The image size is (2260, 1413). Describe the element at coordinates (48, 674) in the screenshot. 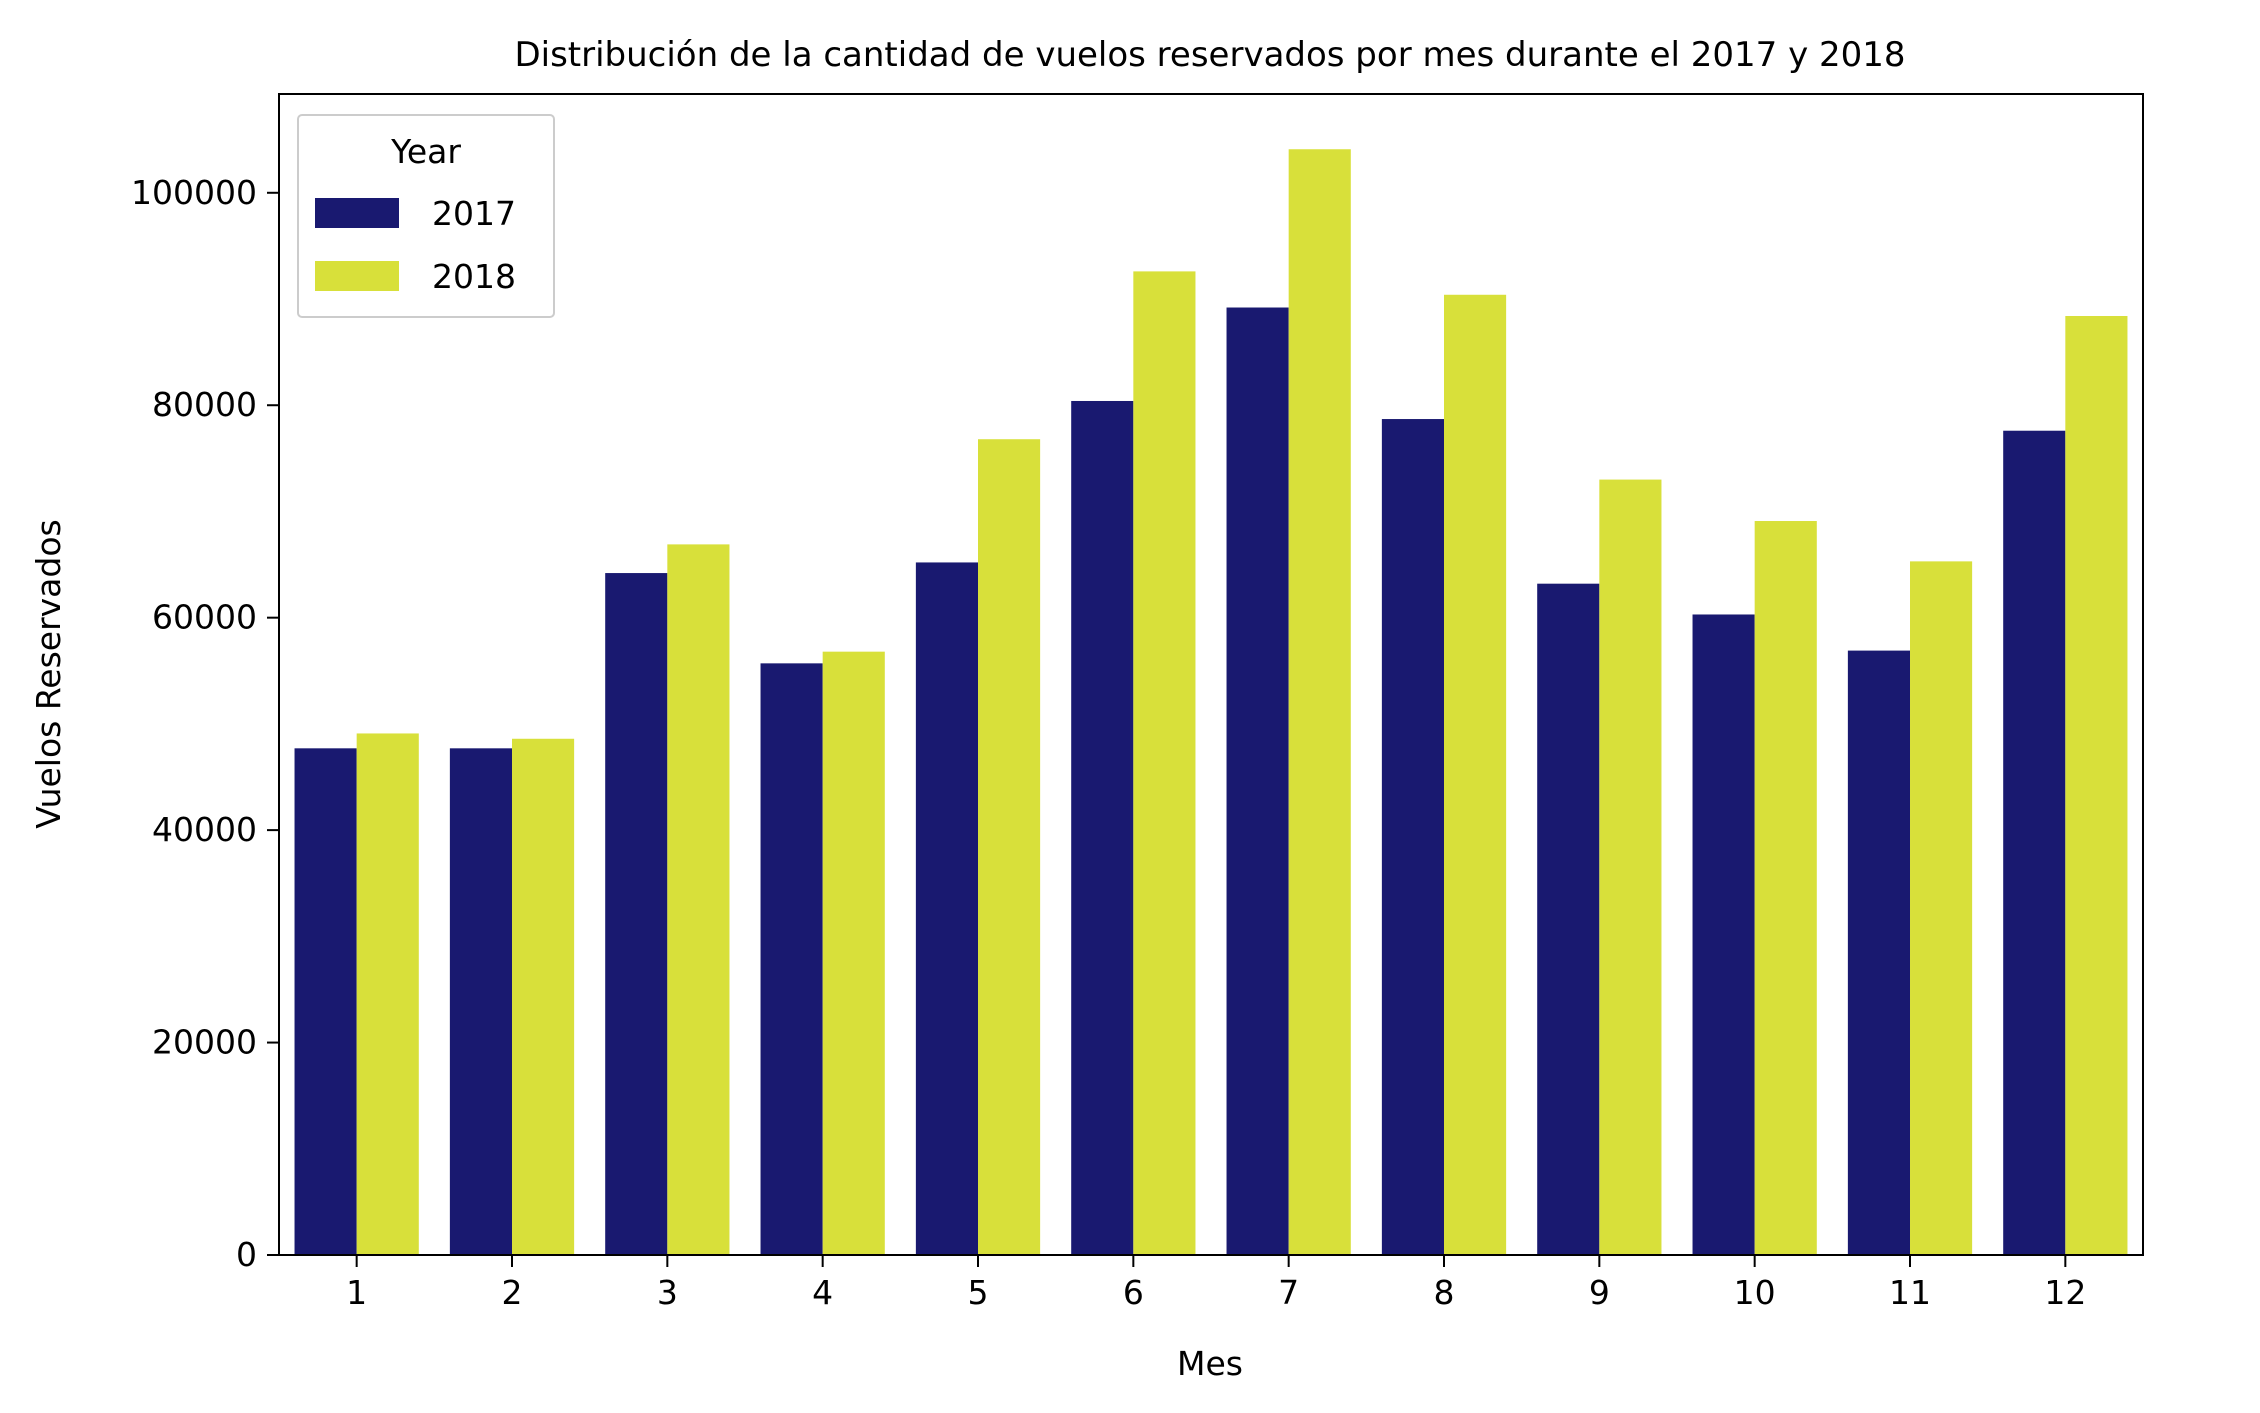

I see `y-axis-label: Vuelos Reservados` at that location.